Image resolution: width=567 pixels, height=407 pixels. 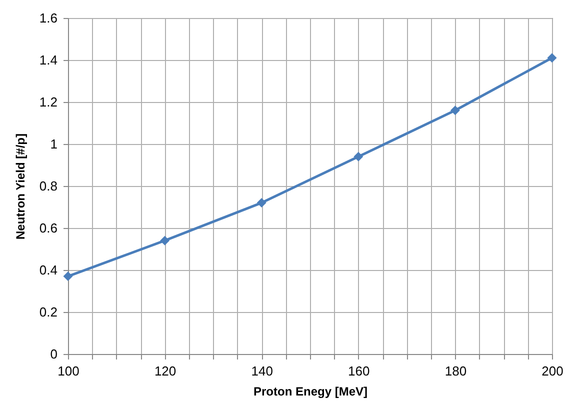 I want to click on y-axis-title: Neutron Yield [#/p], so click(x=20, y=186).